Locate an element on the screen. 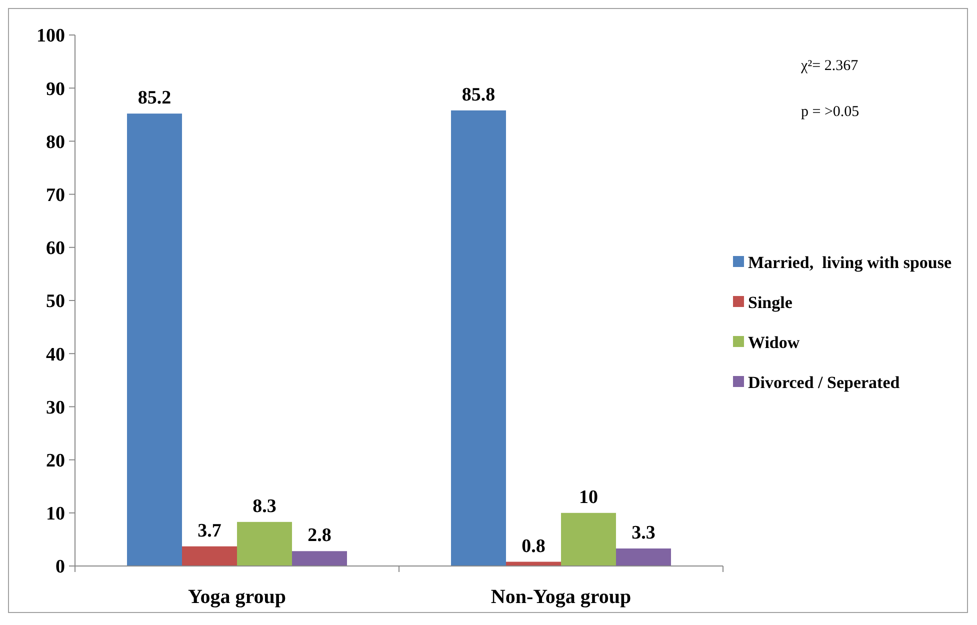 Image resolution: width=977 pixels, height=625 pixels. y-tick-label: 60 is located at coordinates (55, 249).